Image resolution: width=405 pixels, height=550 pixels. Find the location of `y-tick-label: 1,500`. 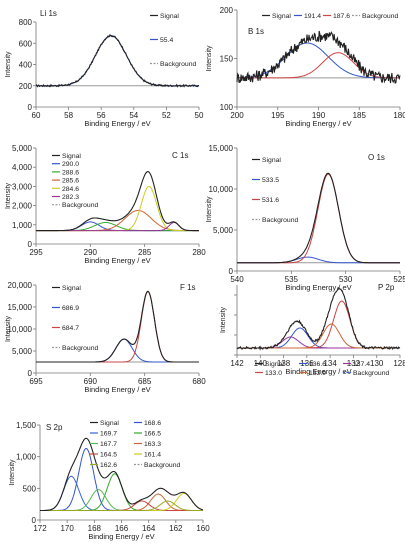

y-tick-label: 1,500 is located at coordinates (26, 425).